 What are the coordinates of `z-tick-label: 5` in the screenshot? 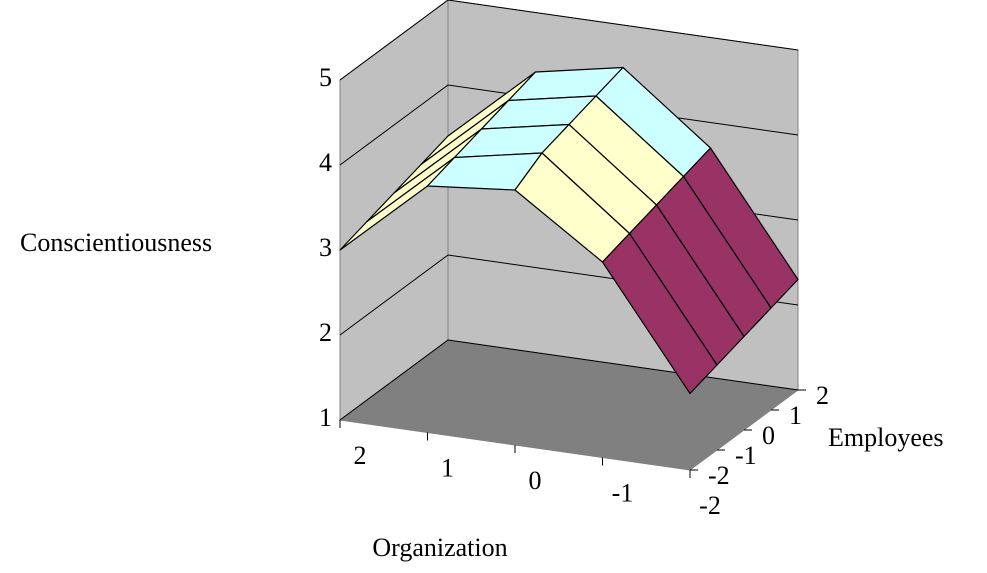 It's located at (325, 77).